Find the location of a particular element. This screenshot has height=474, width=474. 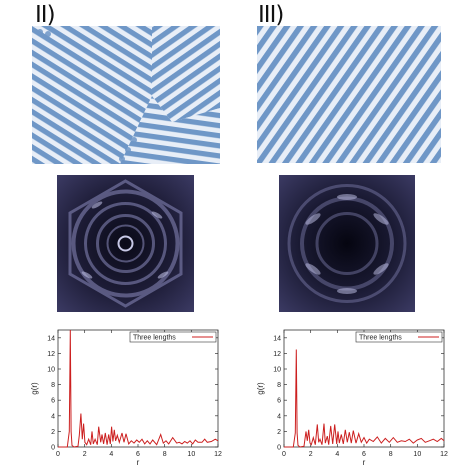

stripe-pattern-iii is located at coordinates (349, 94).